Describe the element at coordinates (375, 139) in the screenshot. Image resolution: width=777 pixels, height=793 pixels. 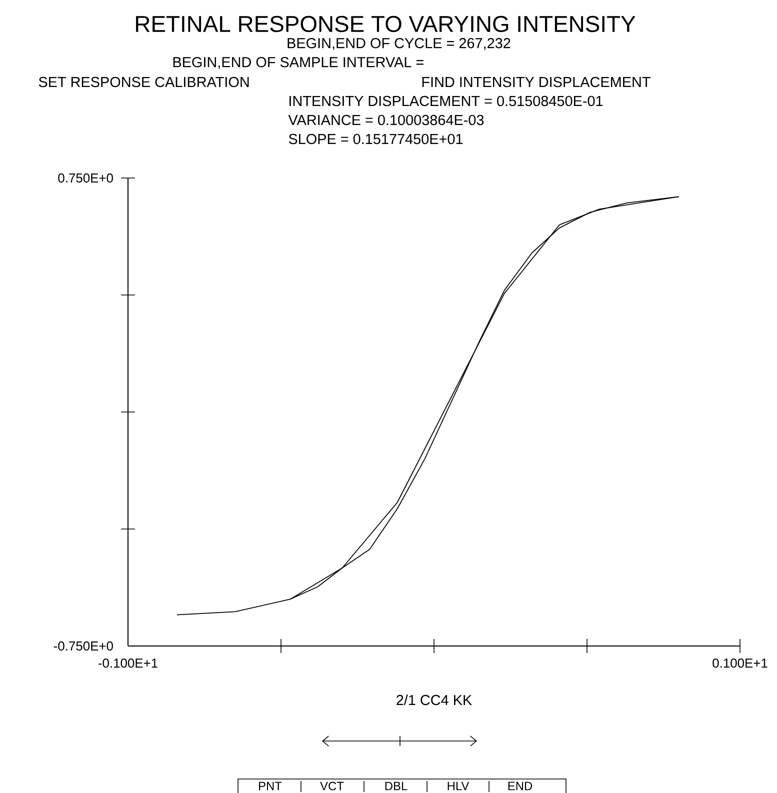
I see `text: SLOPE = 0.15177450E+01` at that location.